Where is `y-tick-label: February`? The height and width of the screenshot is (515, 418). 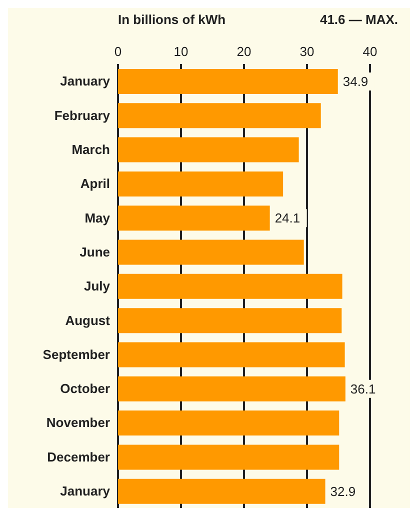 y-tick-label: February is located at coordinates (82, 115).